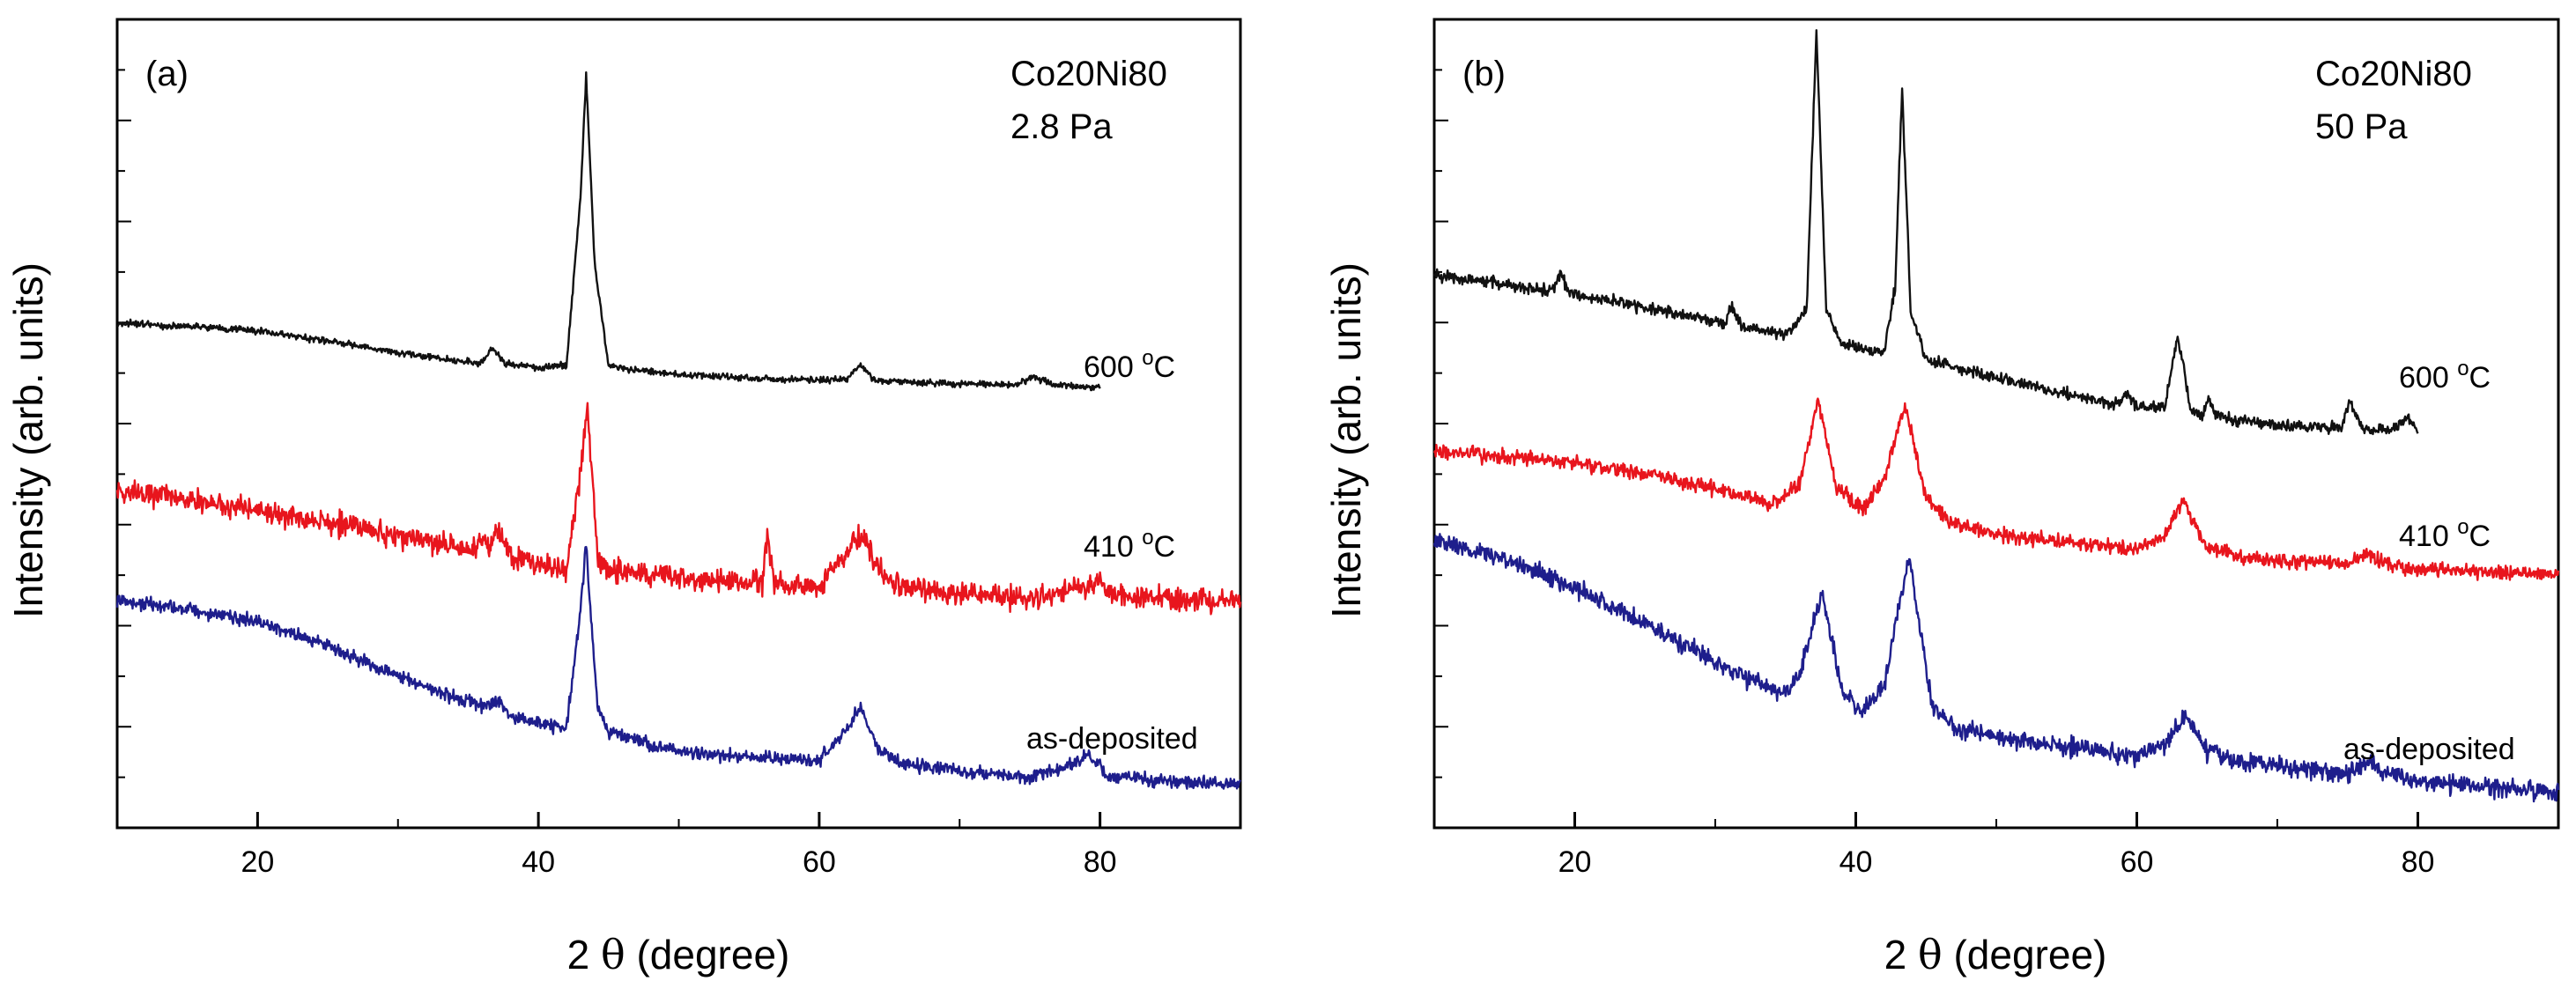 This screenshot has width=2576, height=996. I want to click on panel-a-label-600c: 600 oC, so click(1129, 365).